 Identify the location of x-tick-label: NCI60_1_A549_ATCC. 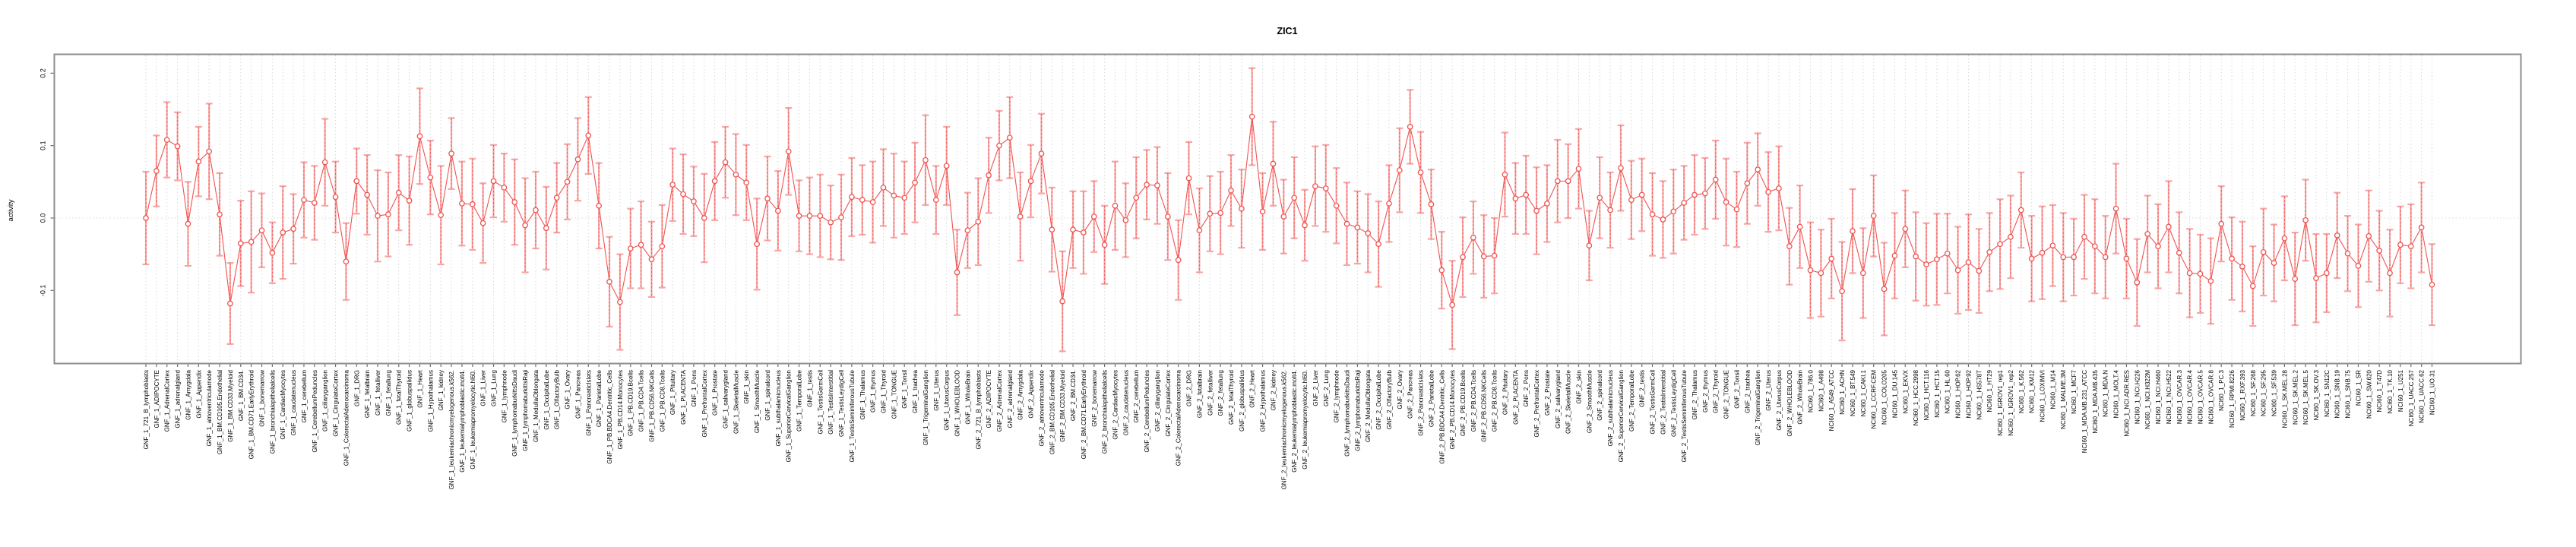
(1831, 401).